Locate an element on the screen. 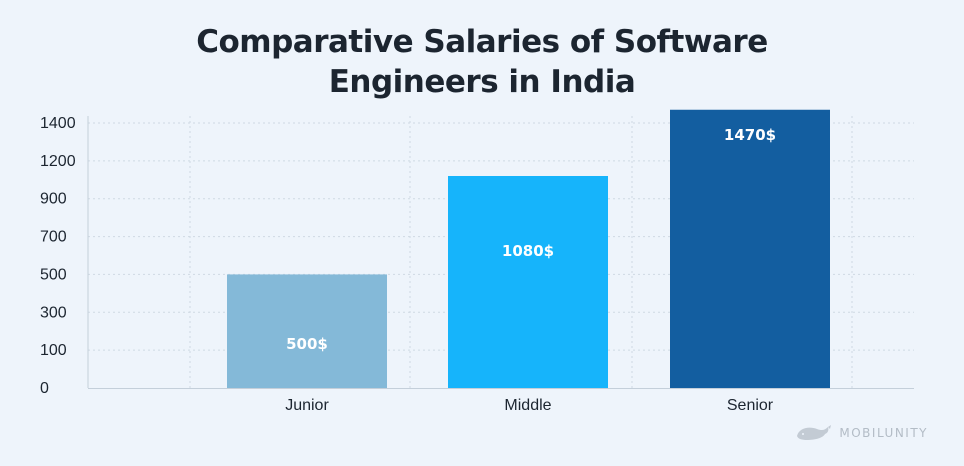 This screenshot has height=466, width=964. bar-junior is located at coordinates (307, 331).